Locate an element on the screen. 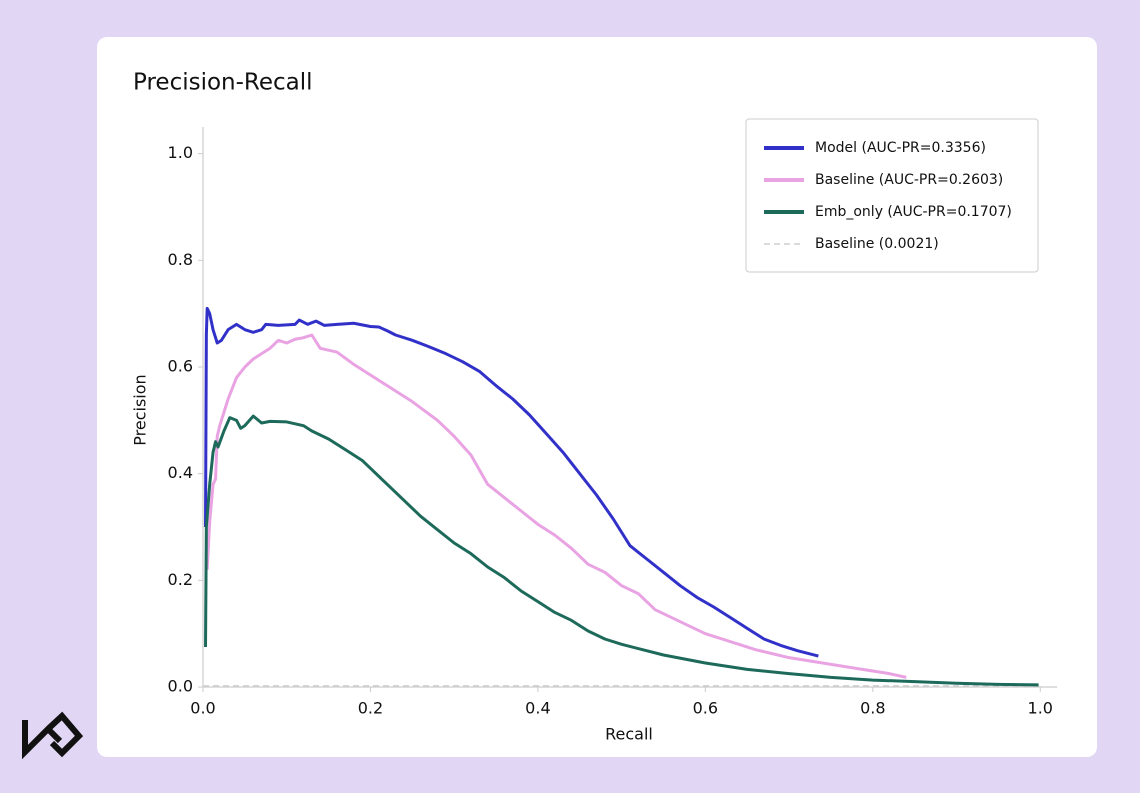  x-axis-label: Recall is located at coordinates (629, 734).